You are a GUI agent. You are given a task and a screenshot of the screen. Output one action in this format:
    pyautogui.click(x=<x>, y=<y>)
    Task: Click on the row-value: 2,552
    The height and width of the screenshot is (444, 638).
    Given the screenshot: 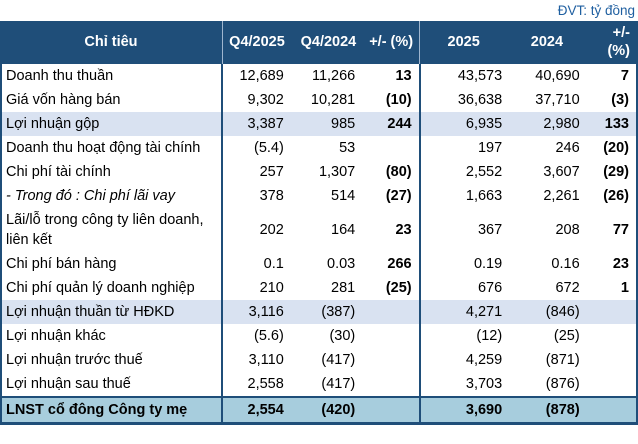 What is the action you would take?
    pyautogui.click(x=484, y=172)
    